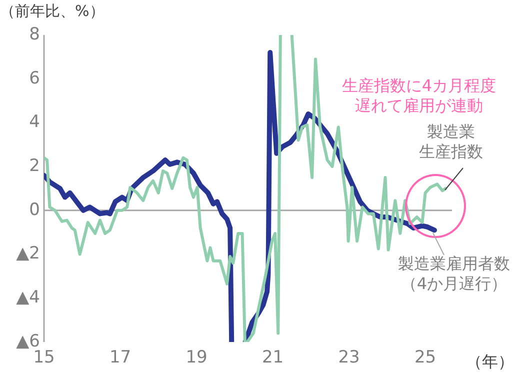 The image size is (524, 380). What do you see at coordinates (454, 274) in the screenshot?
I see `series-label: 製造業雇用者数（4か月遅行）` at bounding box center [454, 274].